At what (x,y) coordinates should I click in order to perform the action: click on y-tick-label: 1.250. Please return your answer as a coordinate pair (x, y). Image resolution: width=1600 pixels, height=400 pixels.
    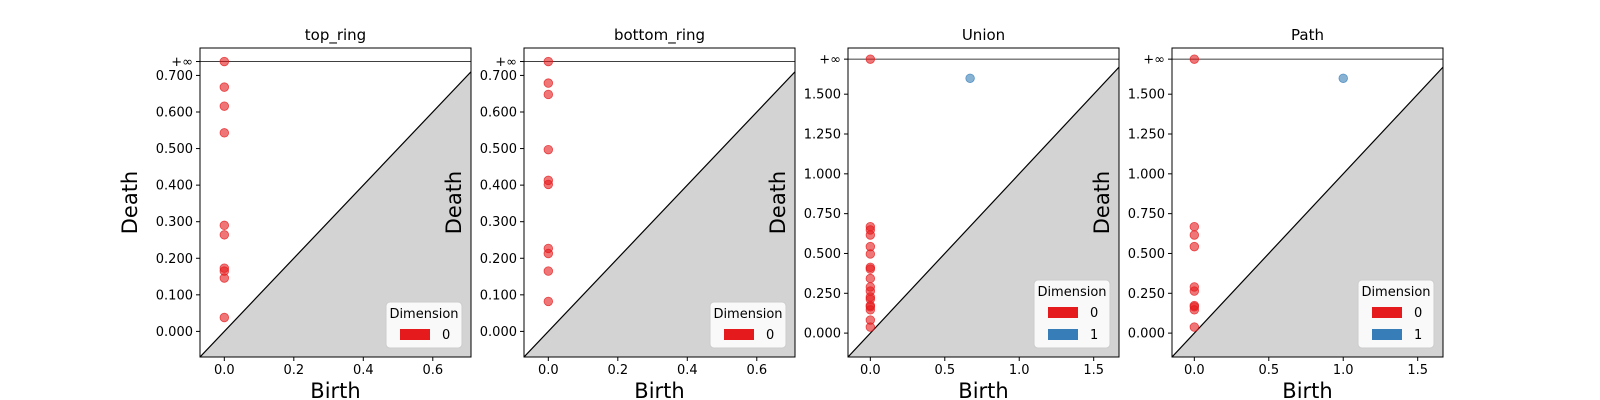
    Looking at the image, I should click on (1146, 135).